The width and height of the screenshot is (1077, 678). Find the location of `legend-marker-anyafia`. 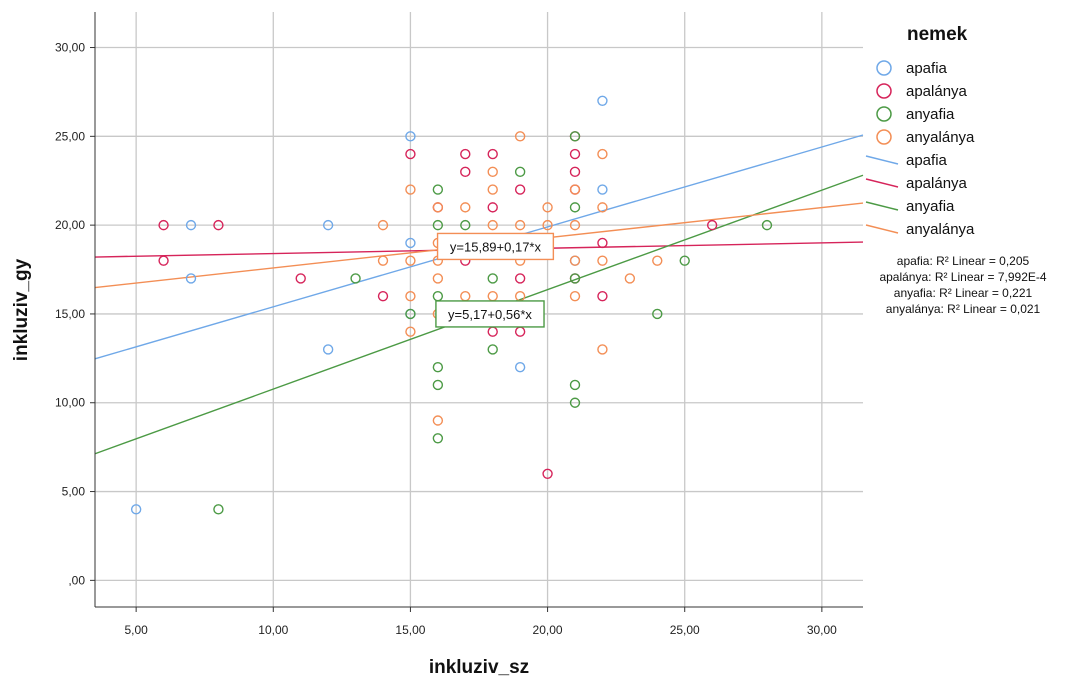

legend-marker-anyafia is located at coordinates (884, 114).